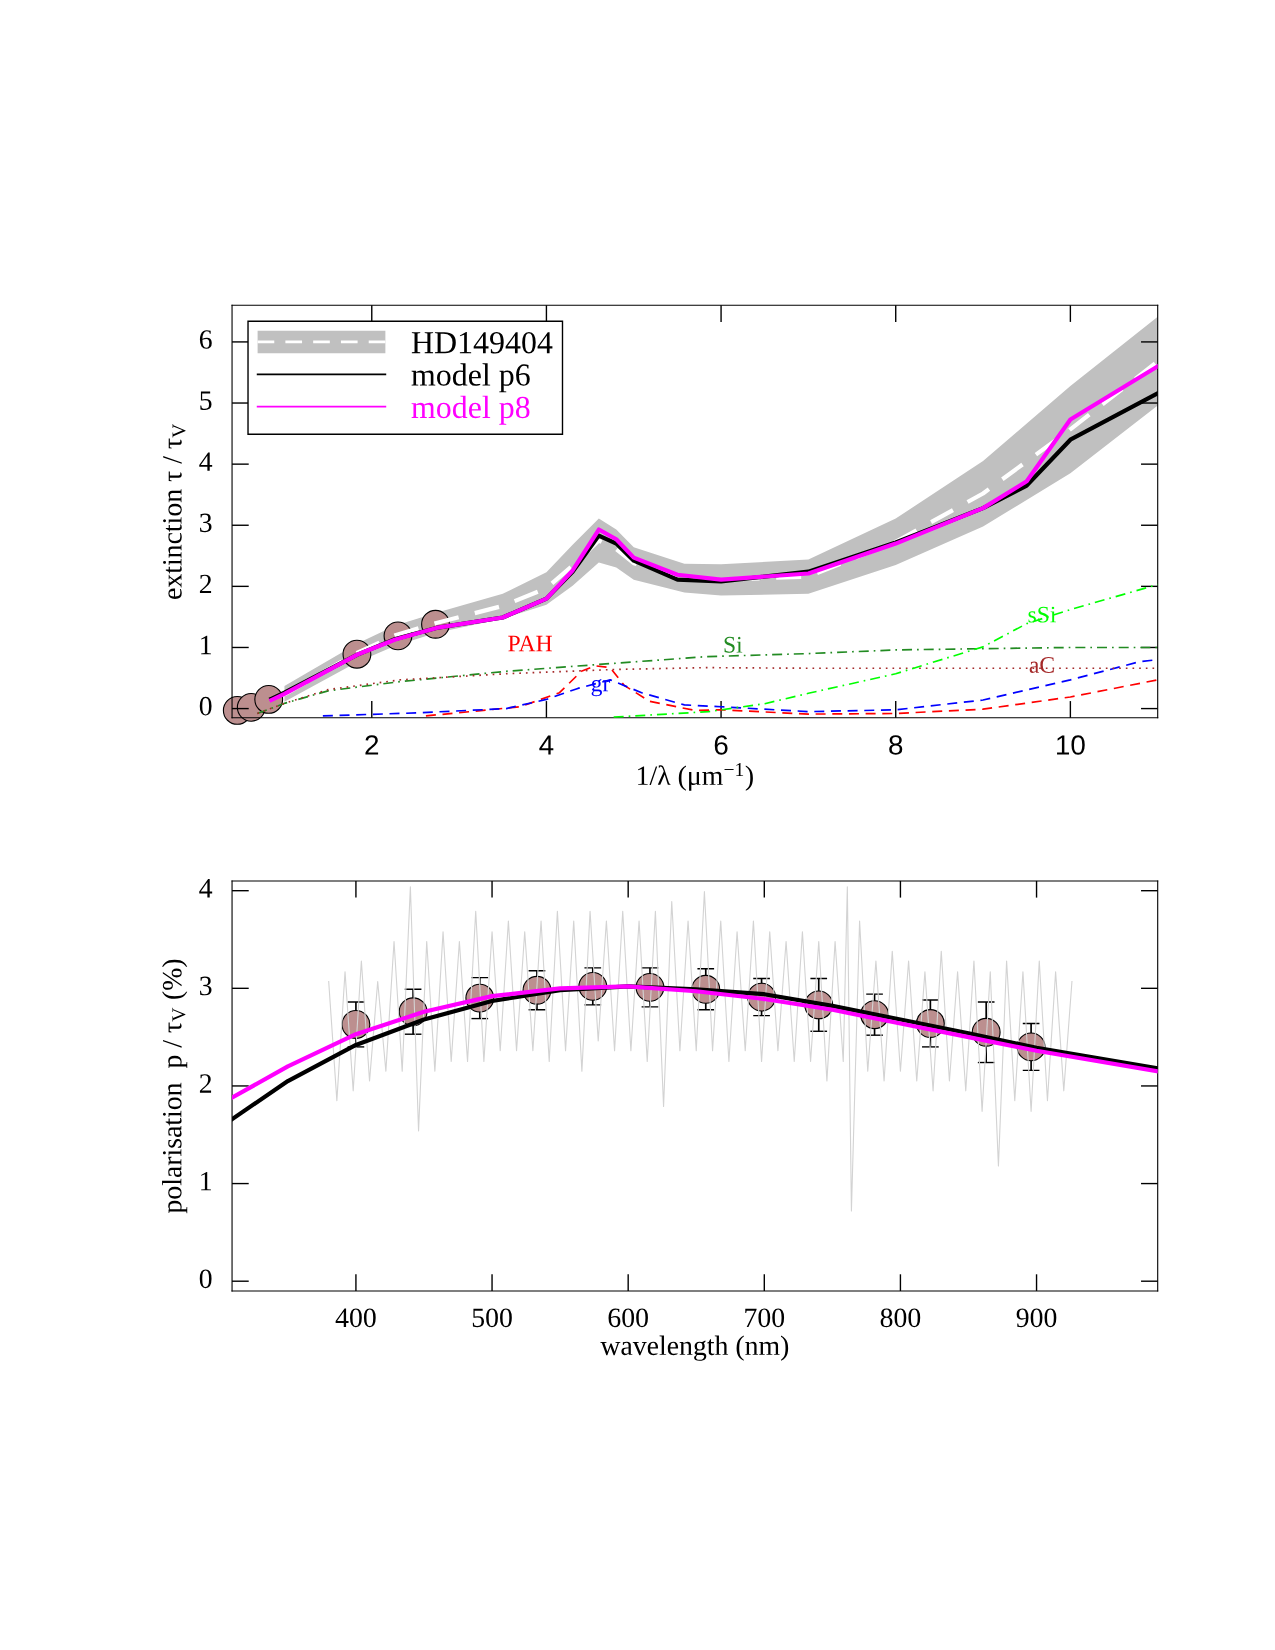 The image size is (1275, 1650). I want to click on x-axis-title: 1/λ (μm$^{−1}$), so click(695, 777).